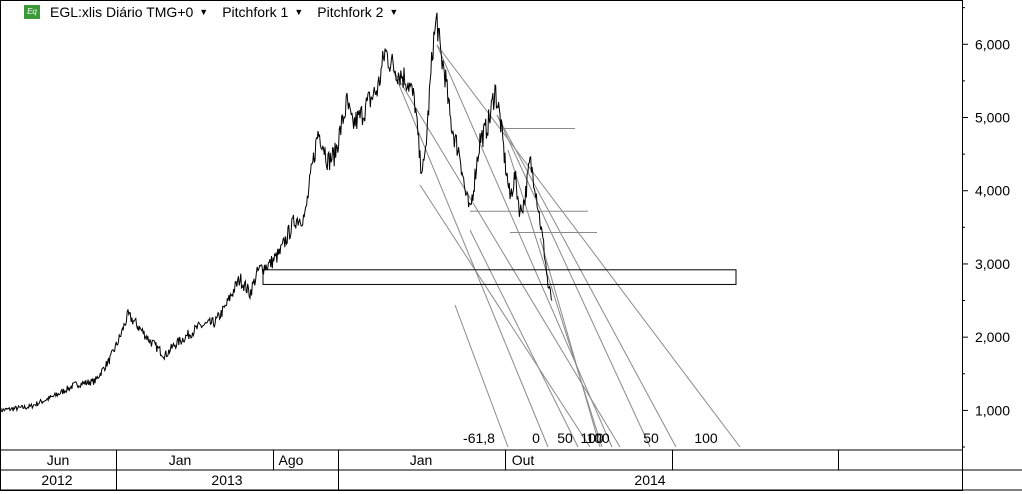  What do you see at coordinates (32, 12) in the screenshot?
I see `equity-icon: Eq` at bounding box center [32, 12].